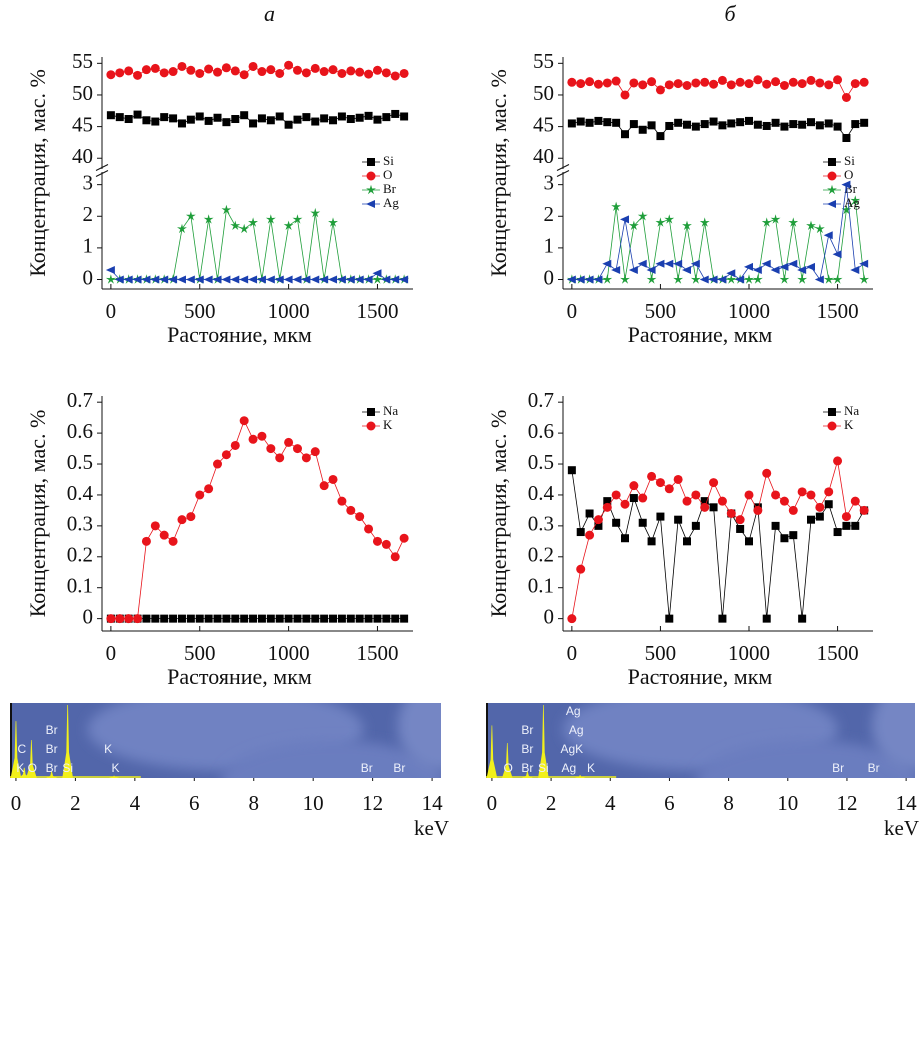 Image resolution: width=921 pixels, height=1040 pixels. I want to click on legend-label: O, so click(848, 174).